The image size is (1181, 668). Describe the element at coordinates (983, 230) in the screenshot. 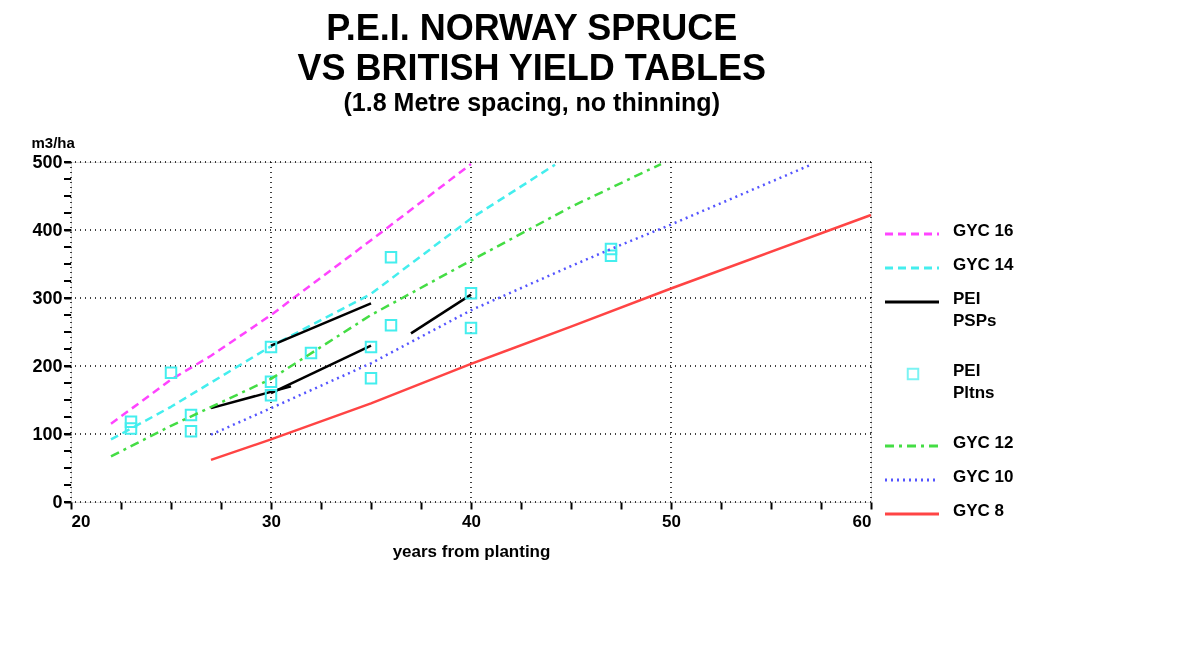

I see `legend-label: GYC 16` at that location.